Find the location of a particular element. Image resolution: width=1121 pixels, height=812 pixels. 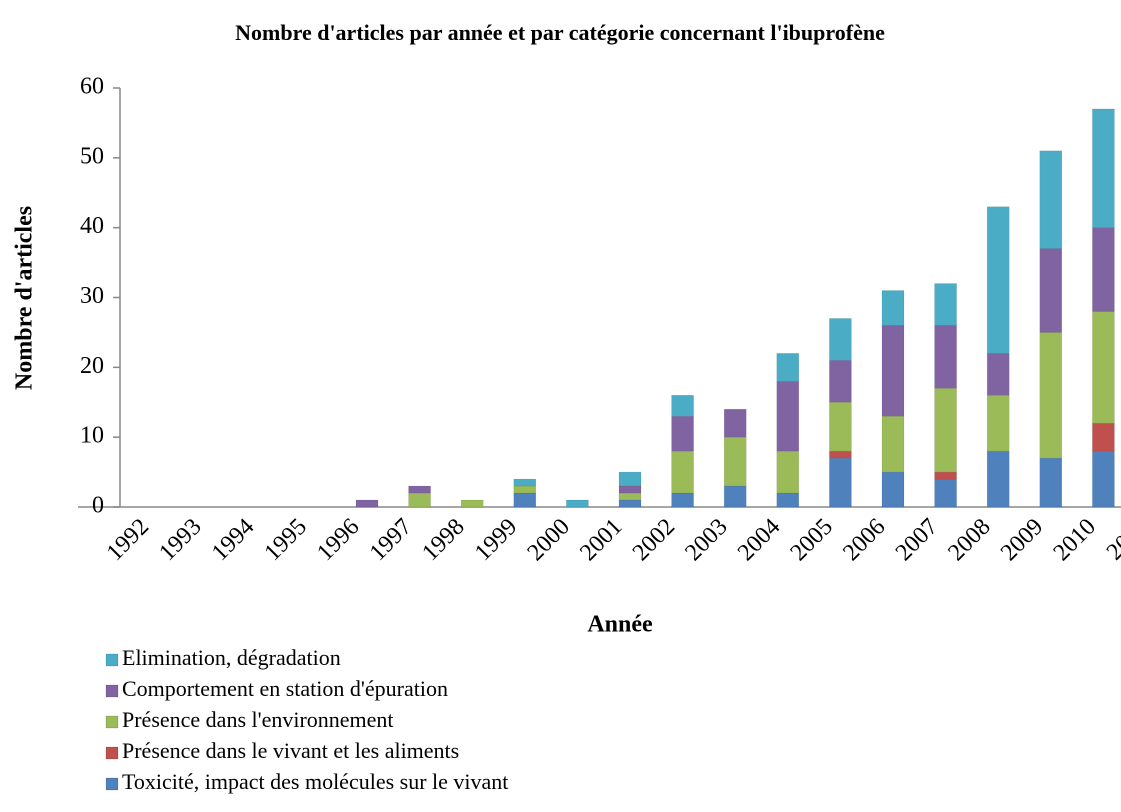

x-tick-label: 2000 is located at coordinates (549, 540).